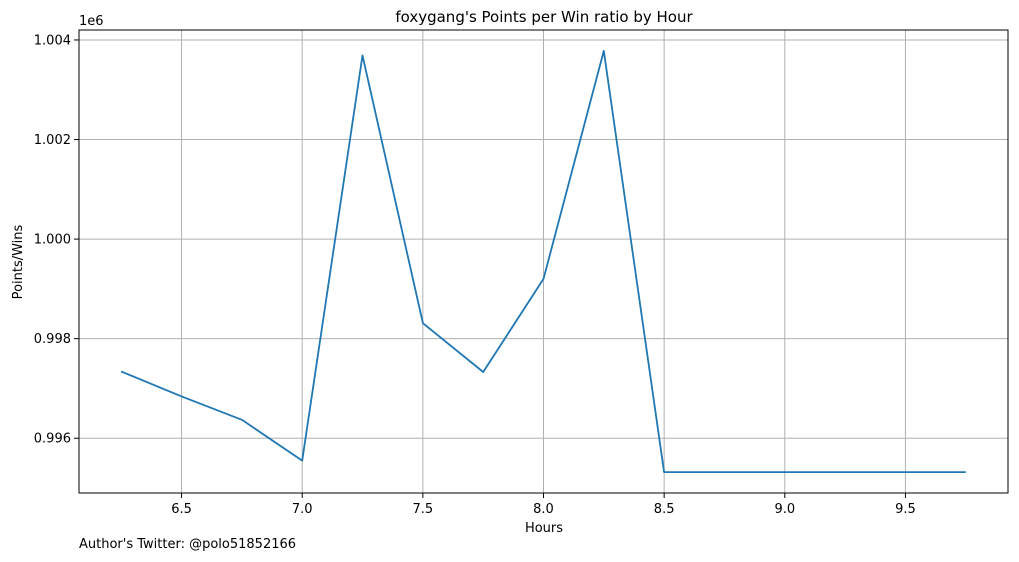  Describe the element at coordinates (664, 509) in the screenshot. I see `x-tick-label: 8.5` at that location.